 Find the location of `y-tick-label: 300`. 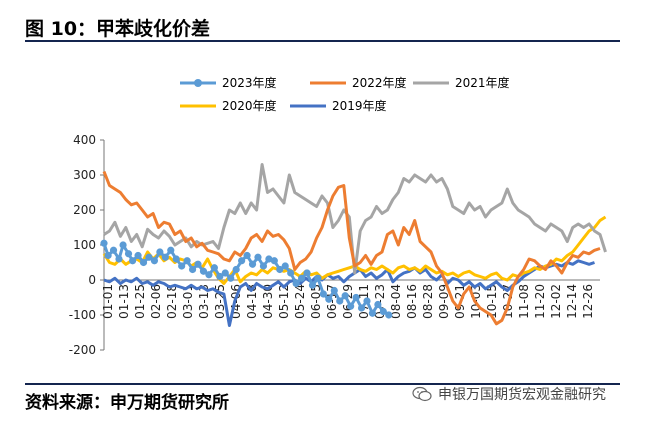

y-tick-label: 300 is located at coordinates (84, 175).